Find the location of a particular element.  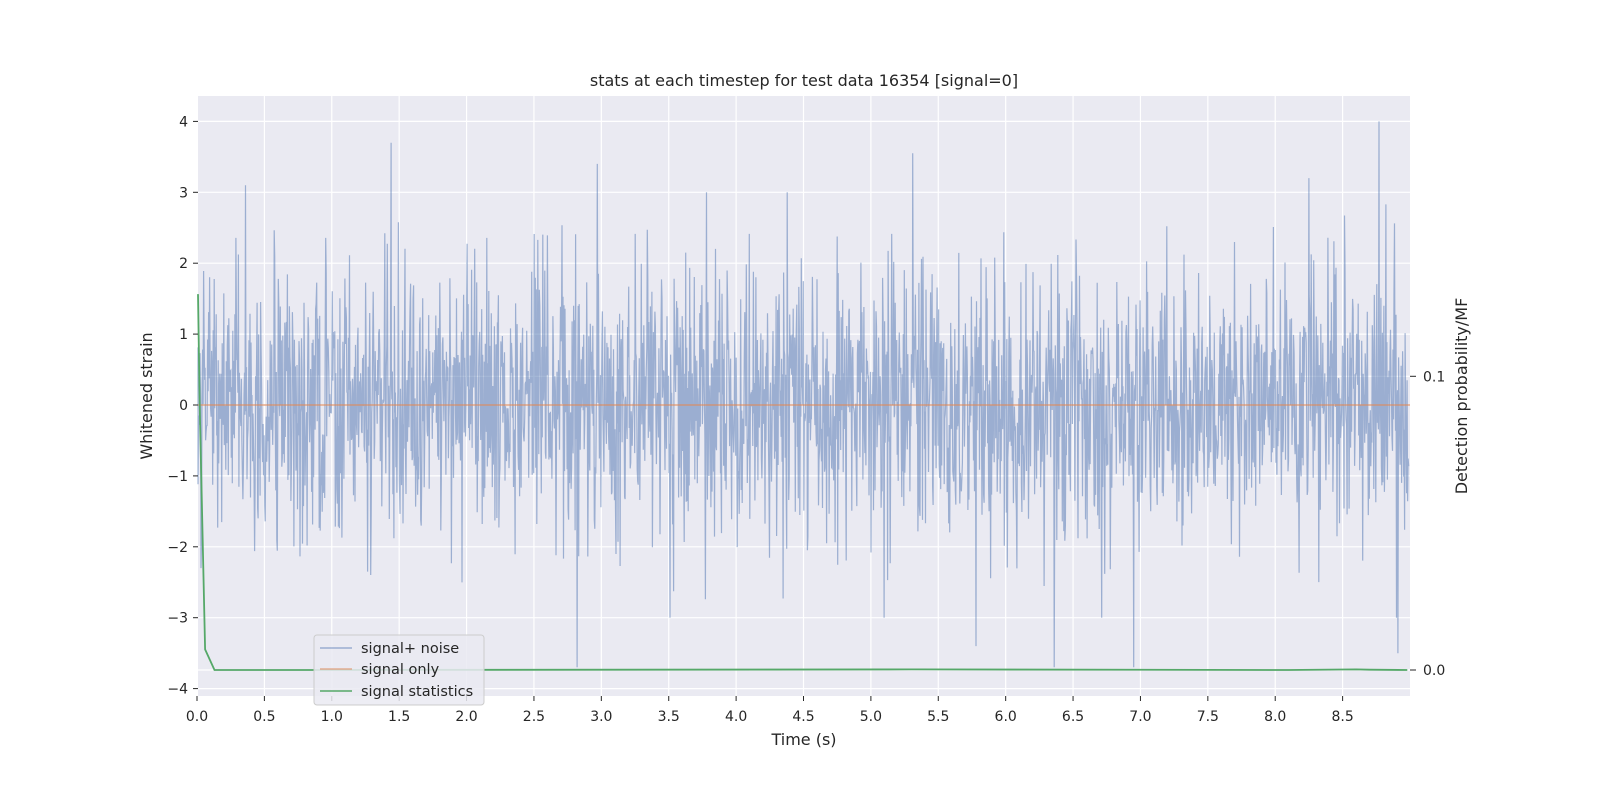

x-tick-label: 4.0 is located at coordinates (736, 717).